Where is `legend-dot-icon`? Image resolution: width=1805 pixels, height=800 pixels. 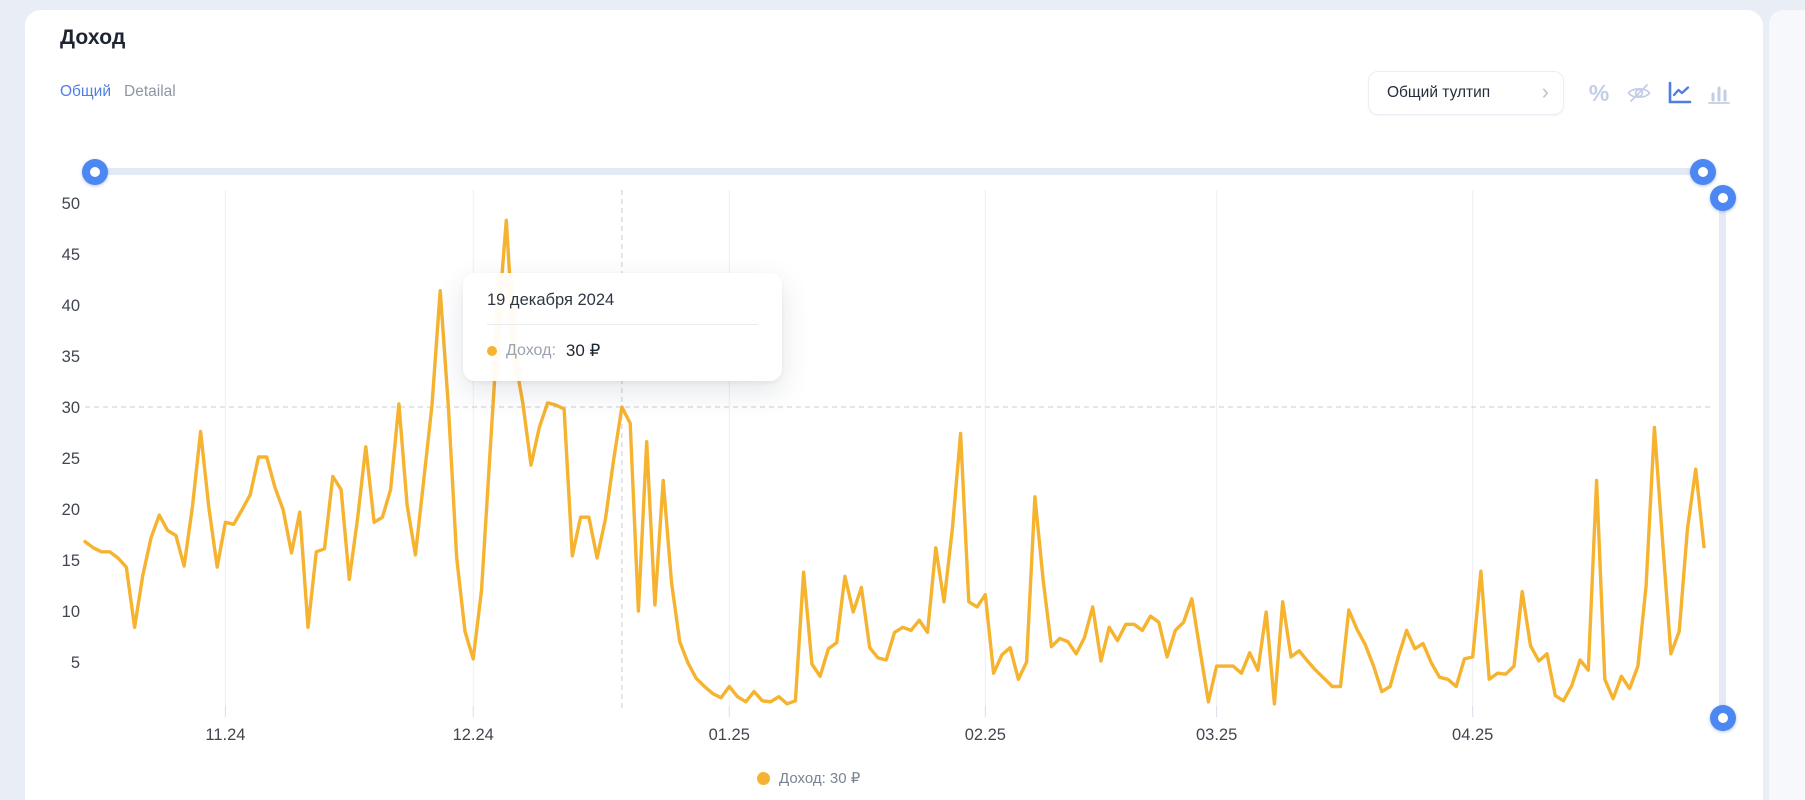 legend-dot-icon is located at coordinates (763, 778).